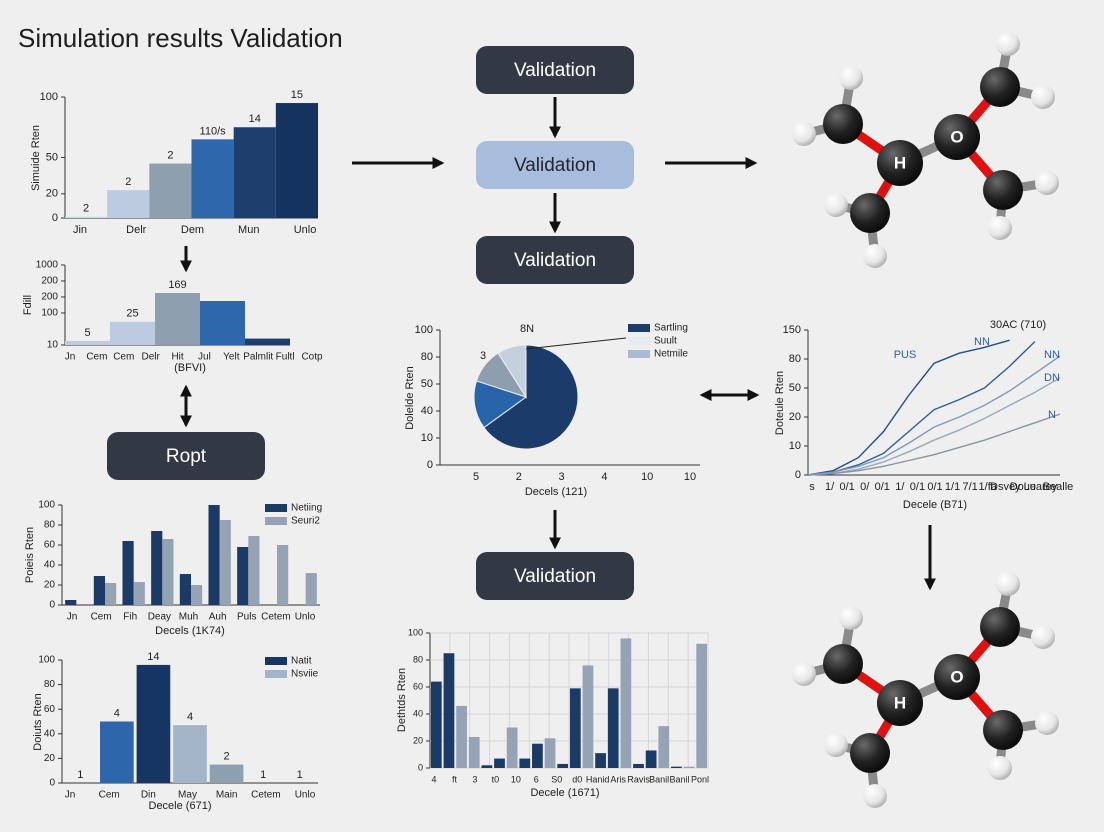  What do you see at coordinates (148, 795) in the screenshot?
I see `x-tick-label: Din` at bounding box center [148, 795].